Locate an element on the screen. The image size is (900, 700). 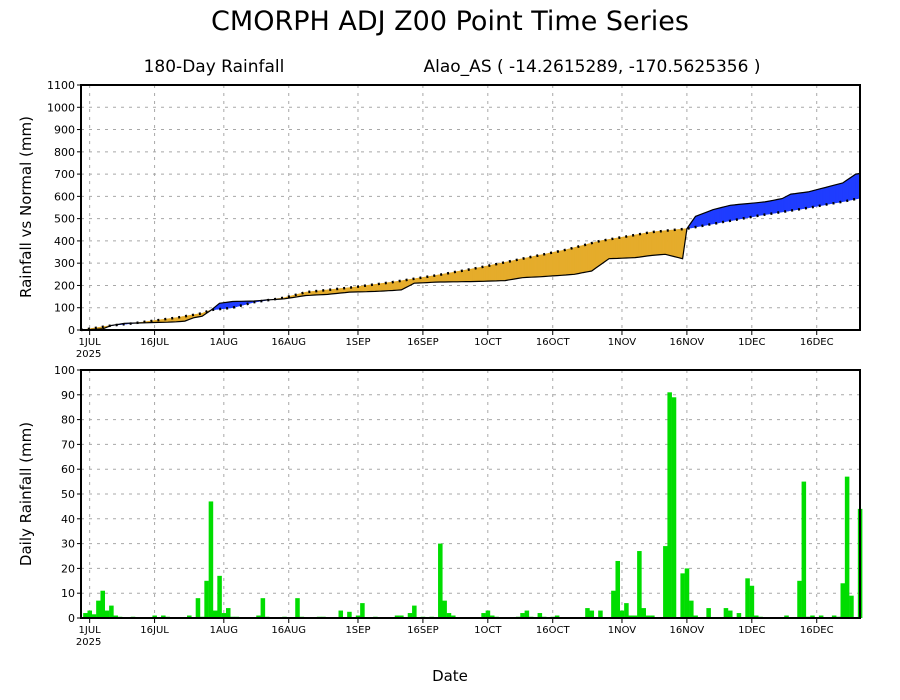
daily-x-tick-label: 1OCT is located at coordinates (488, 630).